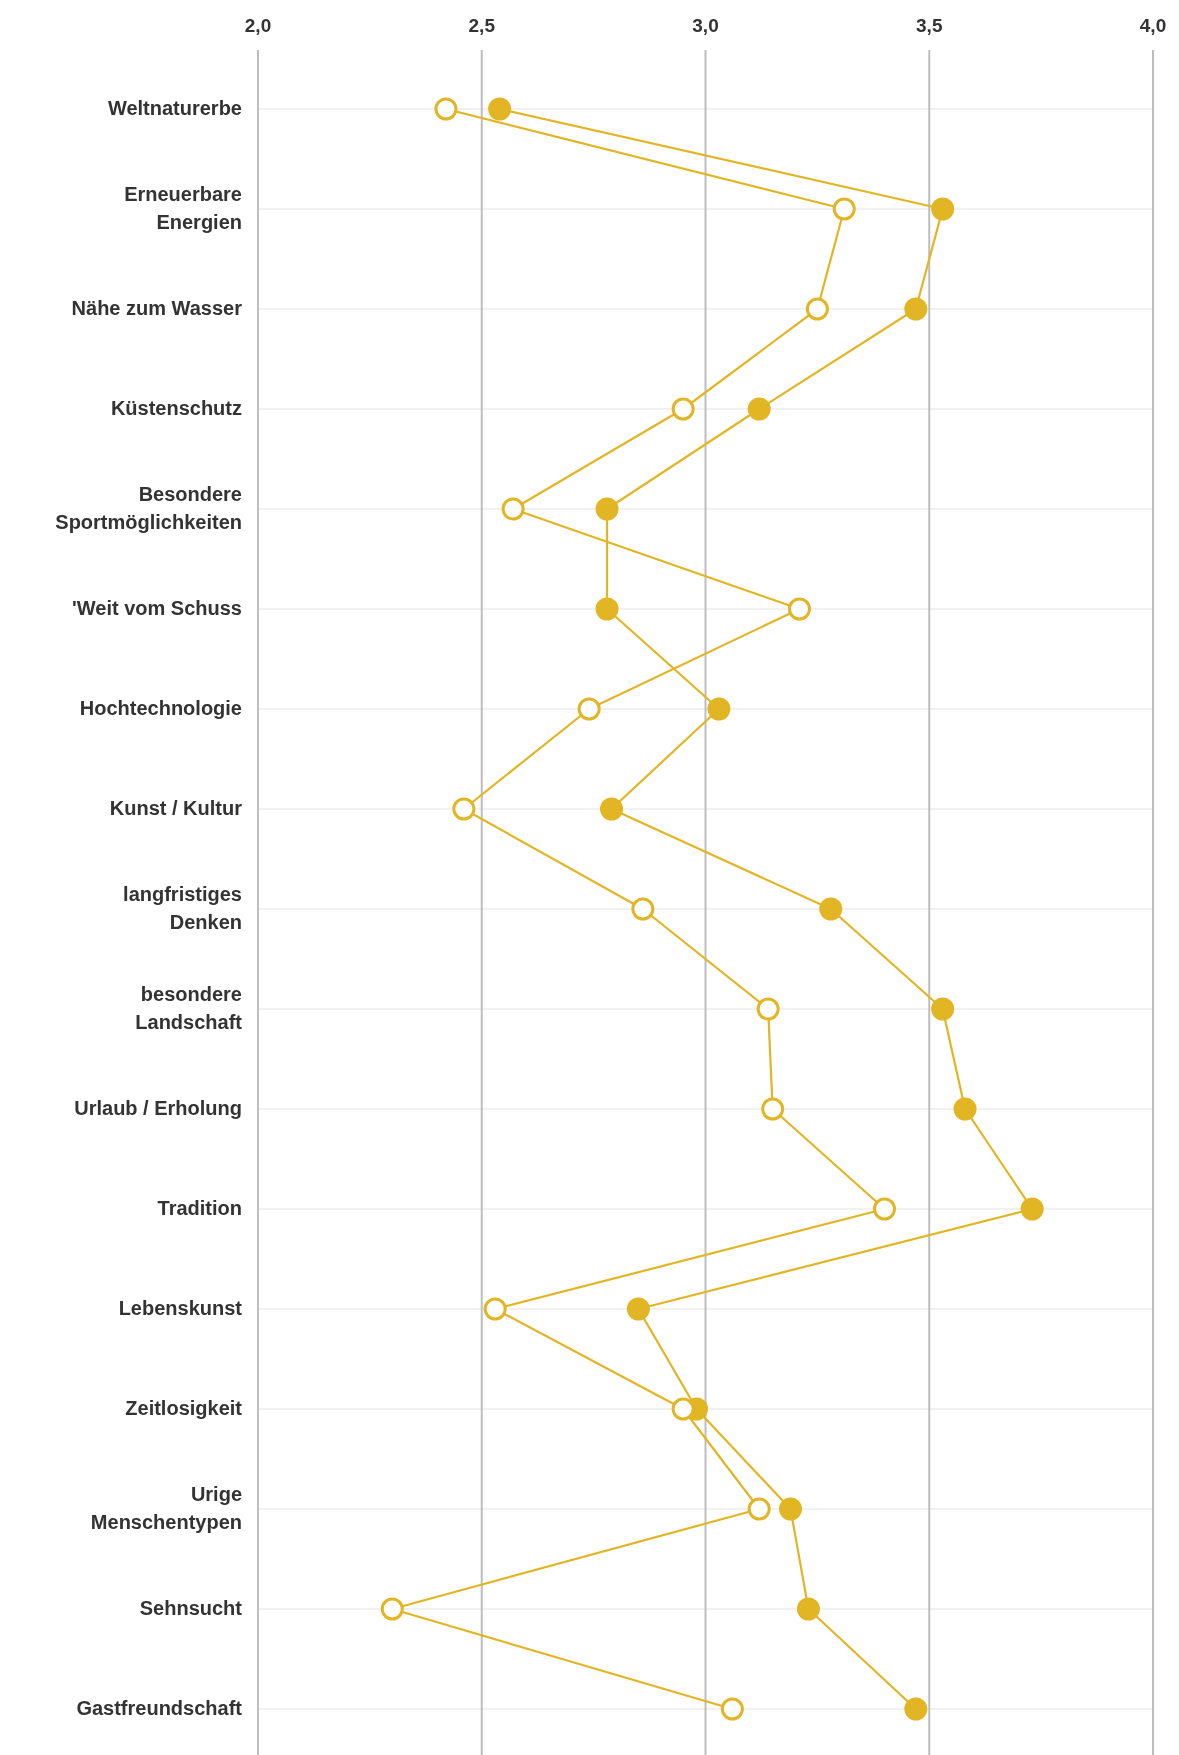  I want to click on y-tick-label: Lebenskunst, so click(180, 1308).